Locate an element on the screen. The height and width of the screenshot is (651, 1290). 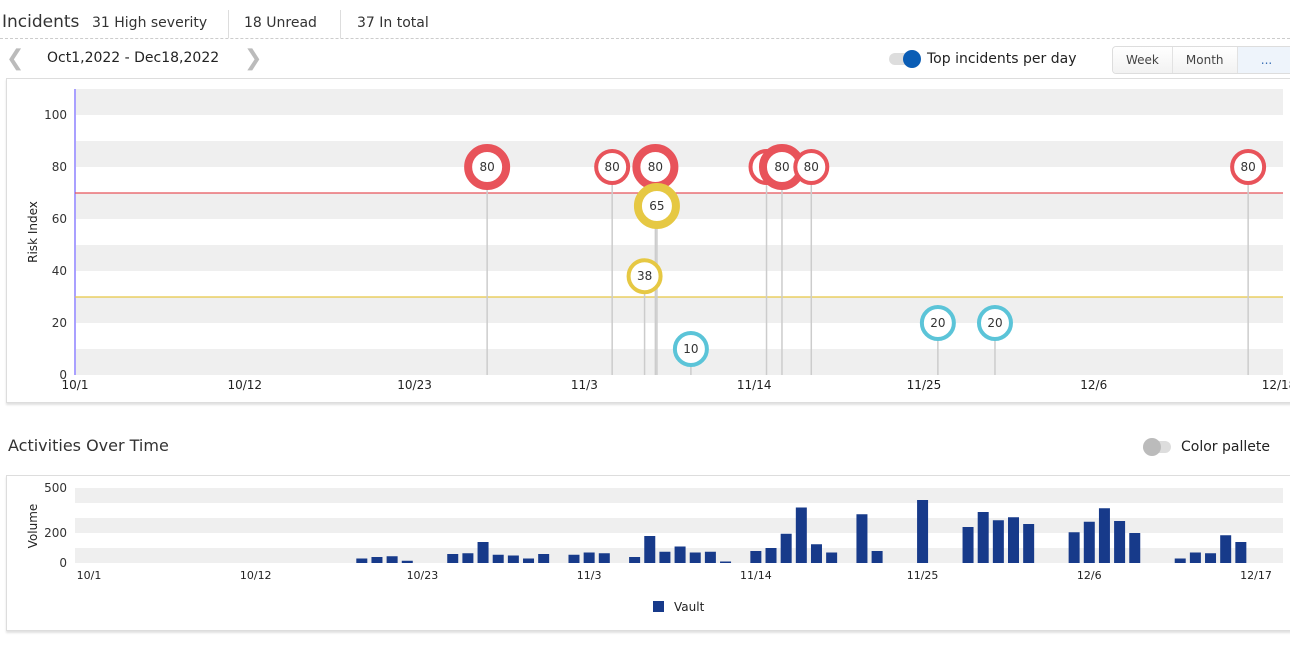
y-axis-title: Risk Index is located at coordinates (33, 232).